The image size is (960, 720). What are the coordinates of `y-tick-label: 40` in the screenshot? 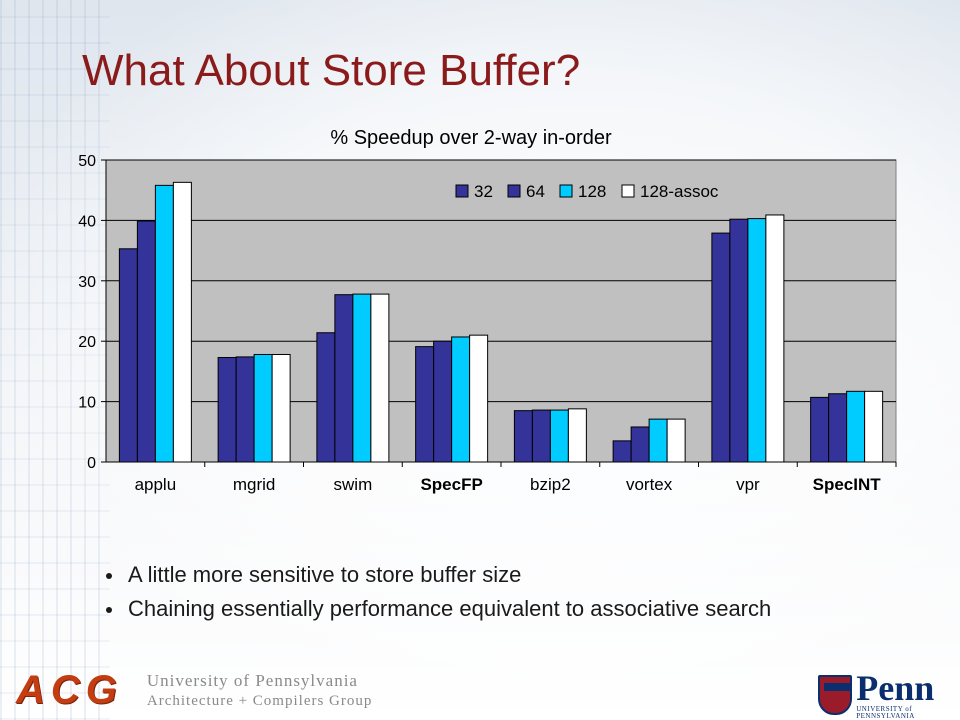 It's located at (87, 221).